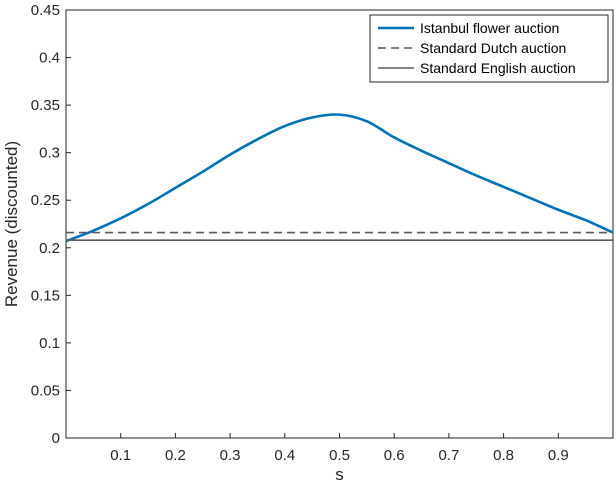 This screenshot has width=616, height=487. I want to click on y-tick-label: 0.15, so click(45, 295).